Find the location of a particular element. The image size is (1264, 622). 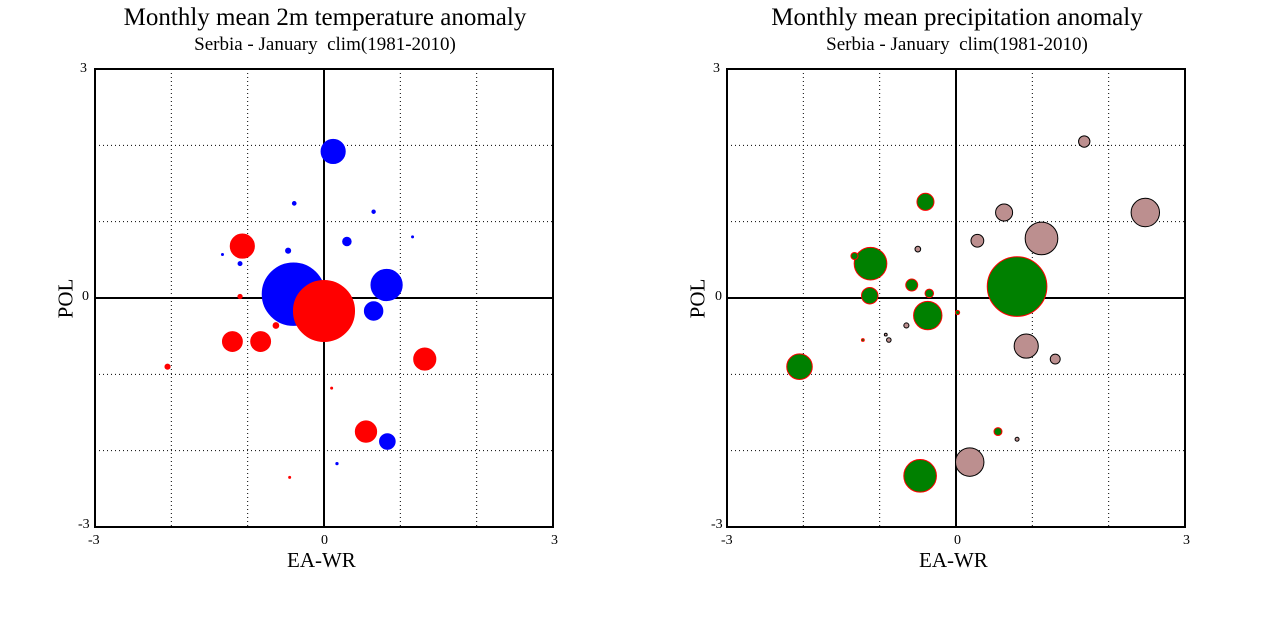

temp-bubble-s1-p2 is located at coordinates (232, 341).